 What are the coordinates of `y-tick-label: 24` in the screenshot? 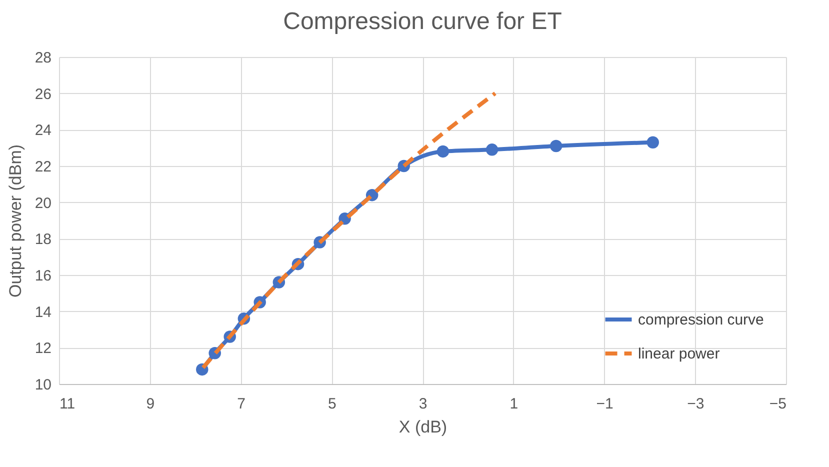 It's located at (43, 131).